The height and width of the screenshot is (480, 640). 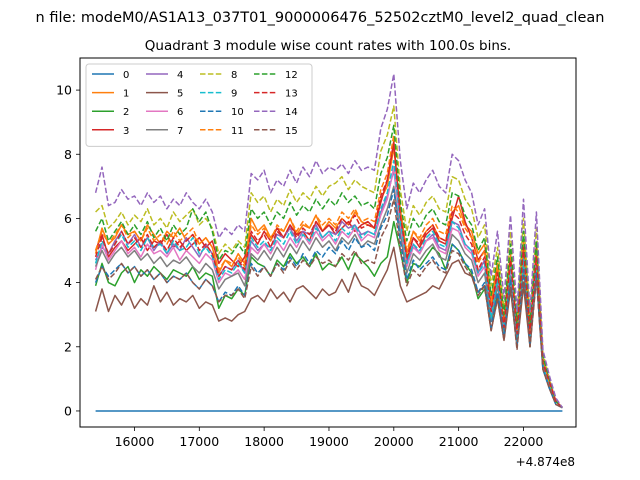 I want to click on x-tick-label: 20000, so click(x=394, y=441).